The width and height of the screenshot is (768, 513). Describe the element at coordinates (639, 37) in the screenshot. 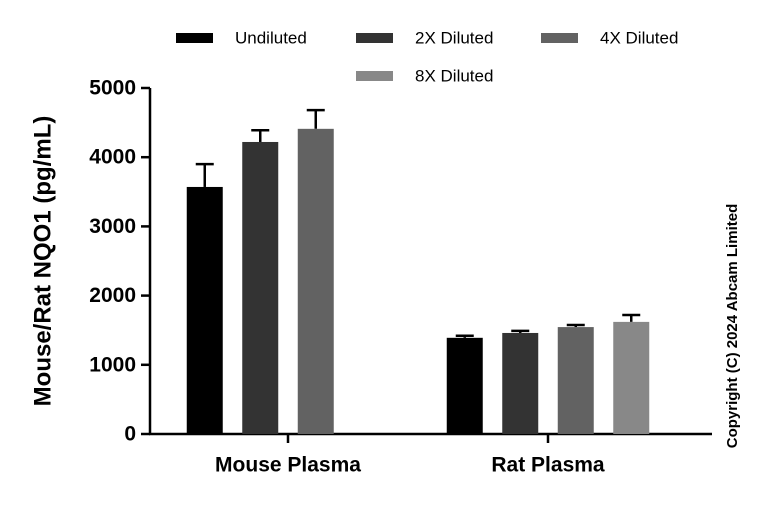

I see `legend-label: 4X Diluted` at that location.